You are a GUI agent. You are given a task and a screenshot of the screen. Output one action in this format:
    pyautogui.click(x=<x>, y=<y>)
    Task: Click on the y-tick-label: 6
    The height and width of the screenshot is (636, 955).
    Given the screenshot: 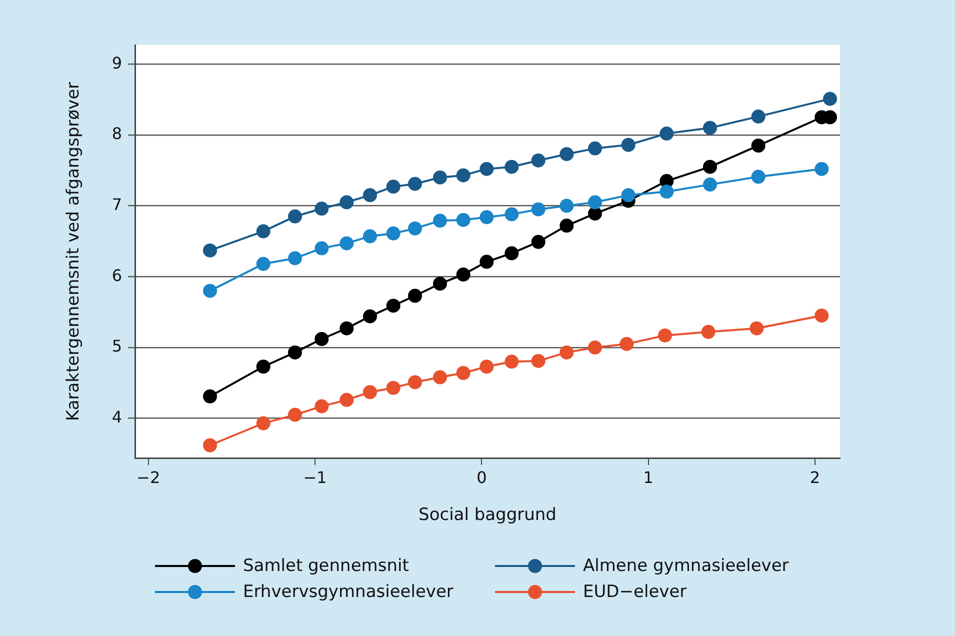 What is the action you would take?
    pyautogui.click(x=117, y=275)
    